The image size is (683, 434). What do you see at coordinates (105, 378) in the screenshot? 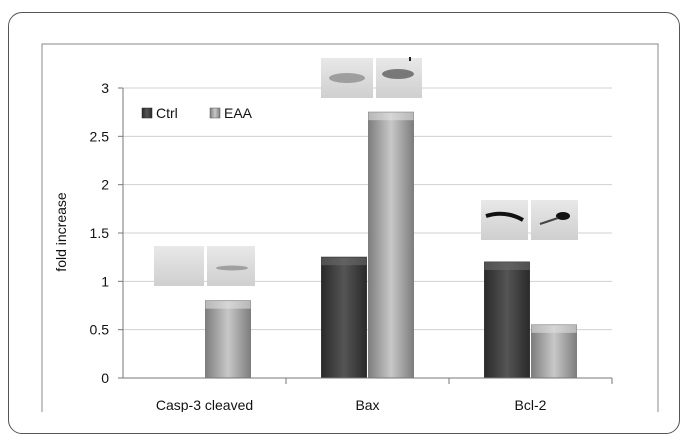
I see `y-tick-label: 0` at bounding box center [105, 378].